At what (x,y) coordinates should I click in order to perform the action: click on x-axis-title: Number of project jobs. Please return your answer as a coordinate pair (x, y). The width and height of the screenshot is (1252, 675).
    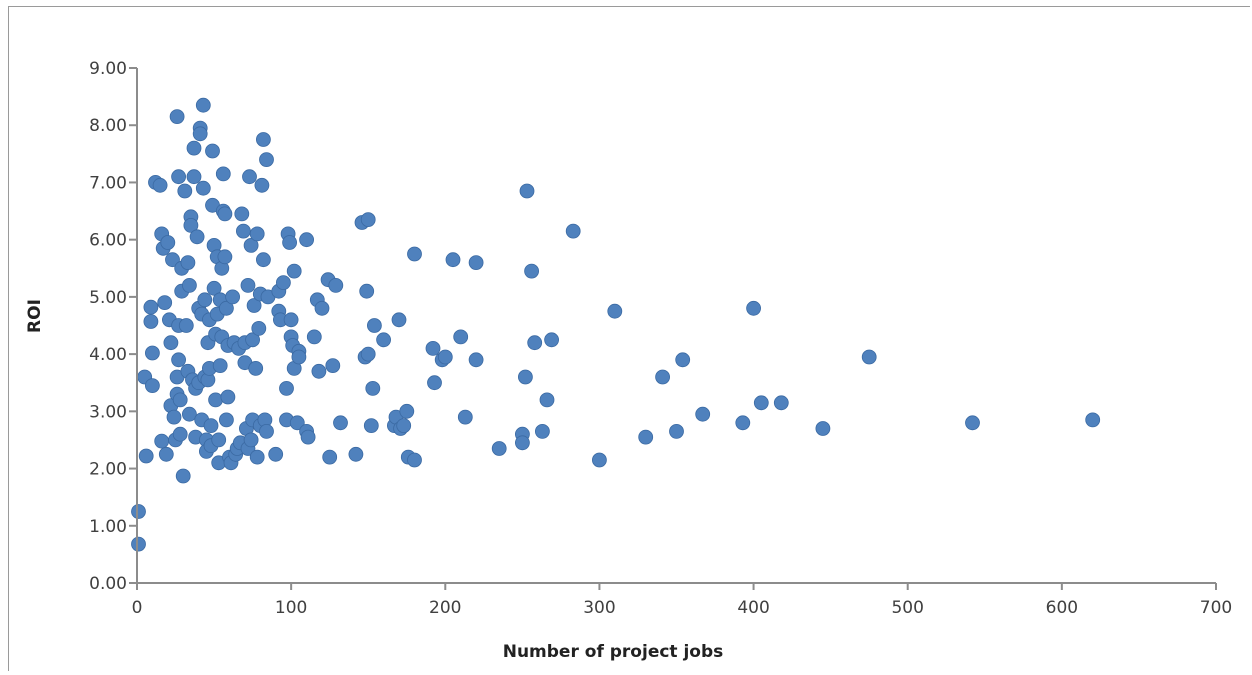
    Looking at the image, I should click on (613, 652).